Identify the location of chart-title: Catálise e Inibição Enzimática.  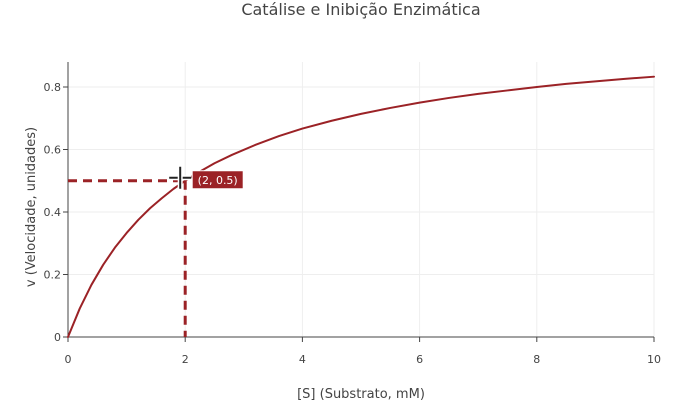
(360, 9).